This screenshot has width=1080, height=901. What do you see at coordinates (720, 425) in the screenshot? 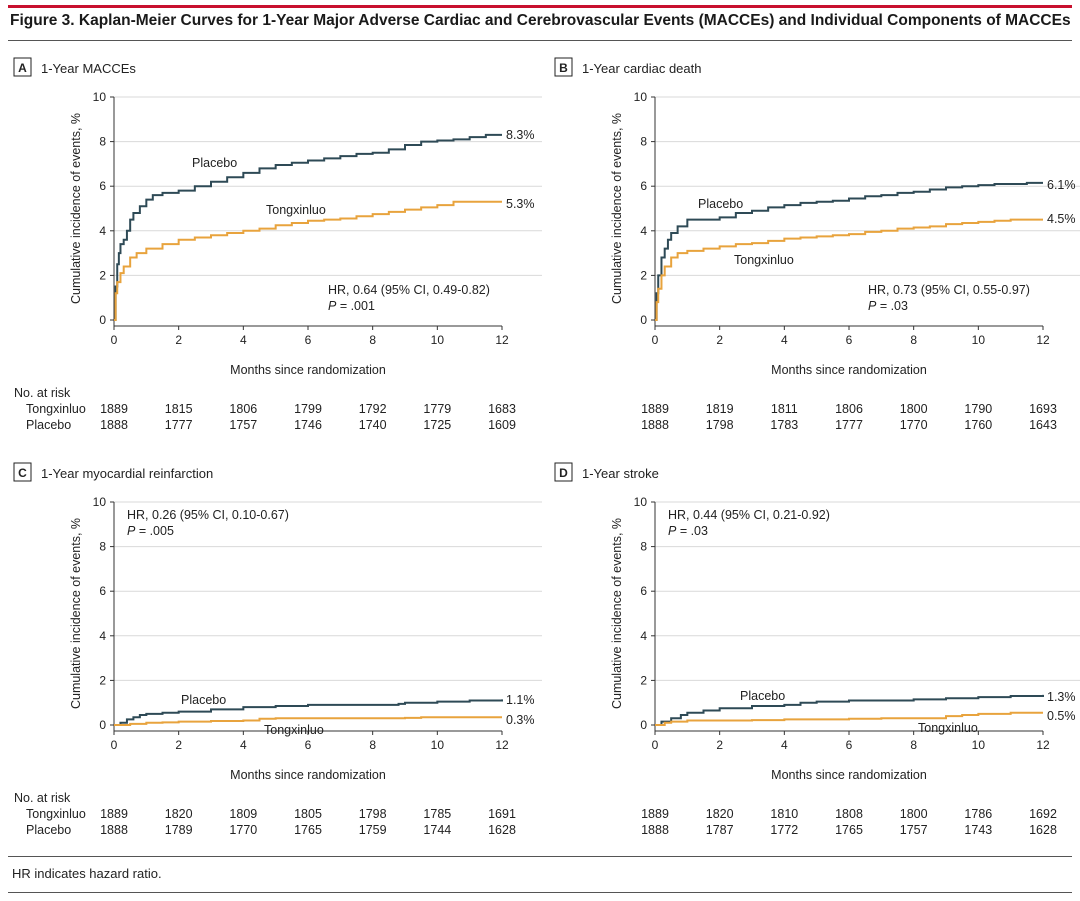
I see `risk-value: 1798` at bounding box center [720, 425].